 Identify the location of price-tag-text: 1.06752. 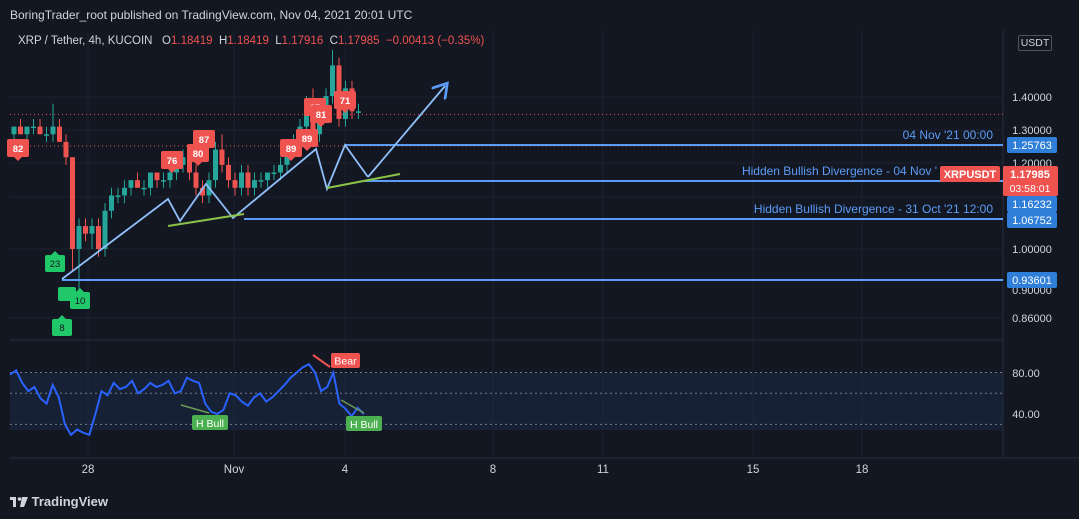
(1032, 221).